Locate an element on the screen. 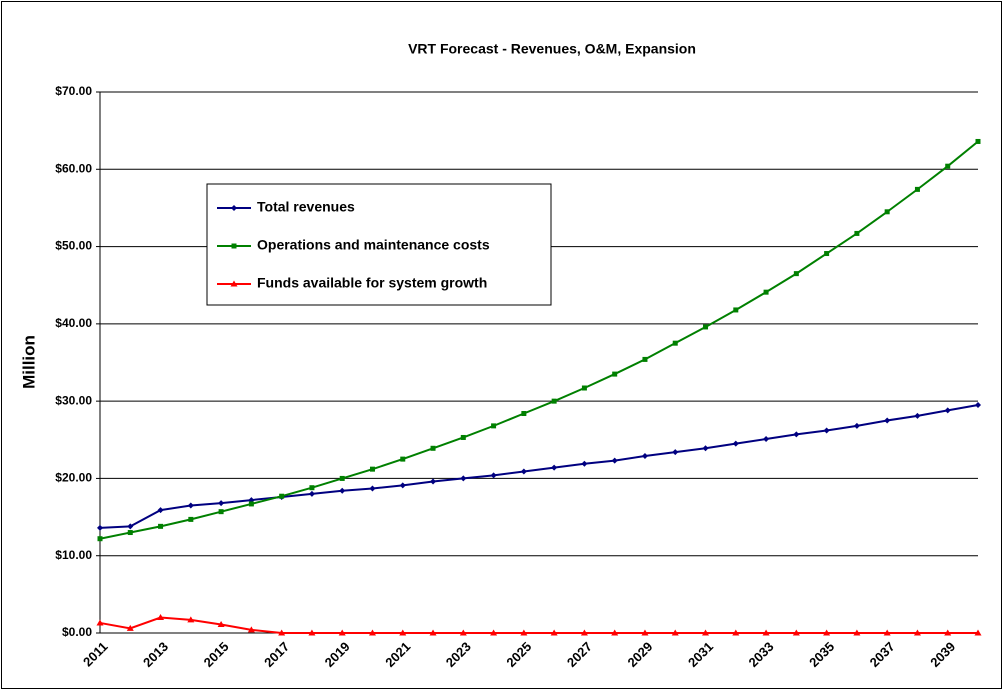 This screenshot has height=691, width=1005. y-tick-label: $20.00 is located at coordinates (73, 478).